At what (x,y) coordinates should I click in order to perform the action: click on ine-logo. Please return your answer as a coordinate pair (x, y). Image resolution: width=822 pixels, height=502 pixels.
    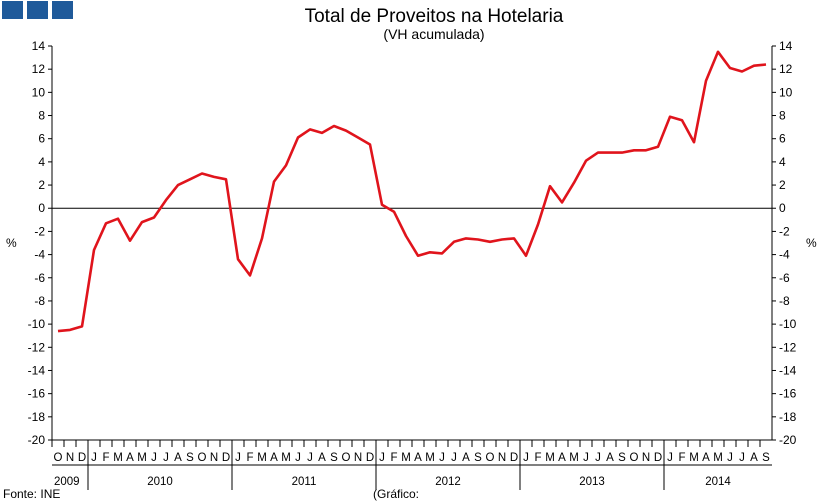
    Looking at the image, I should click on (37, 10).